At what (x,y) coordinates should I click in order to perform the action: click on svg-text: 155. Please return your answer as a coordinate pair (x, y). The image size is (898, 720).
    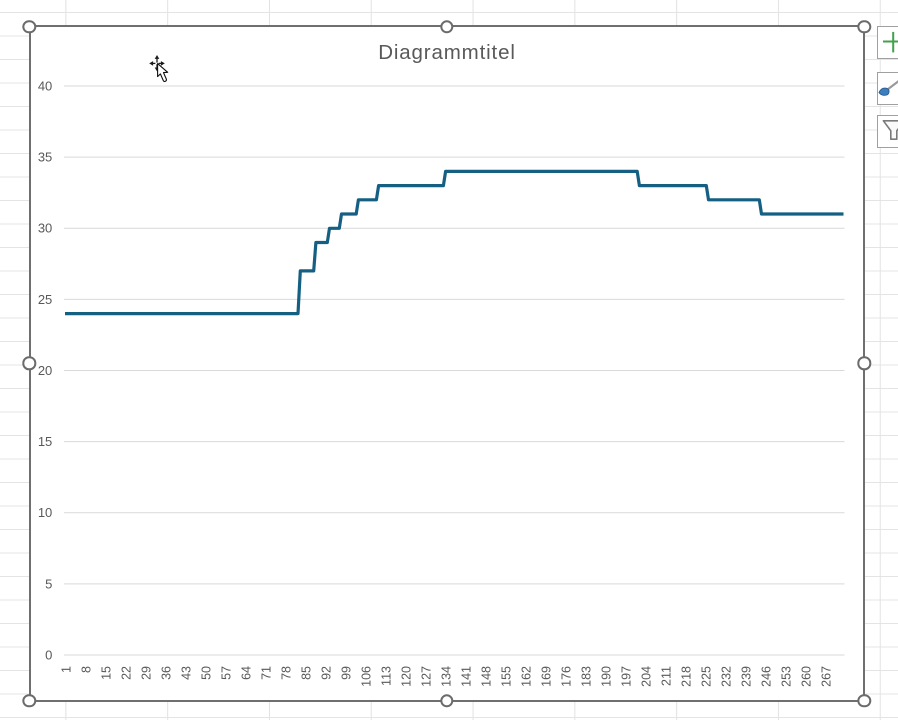
    Looking at the image, I should click on (507, 676).